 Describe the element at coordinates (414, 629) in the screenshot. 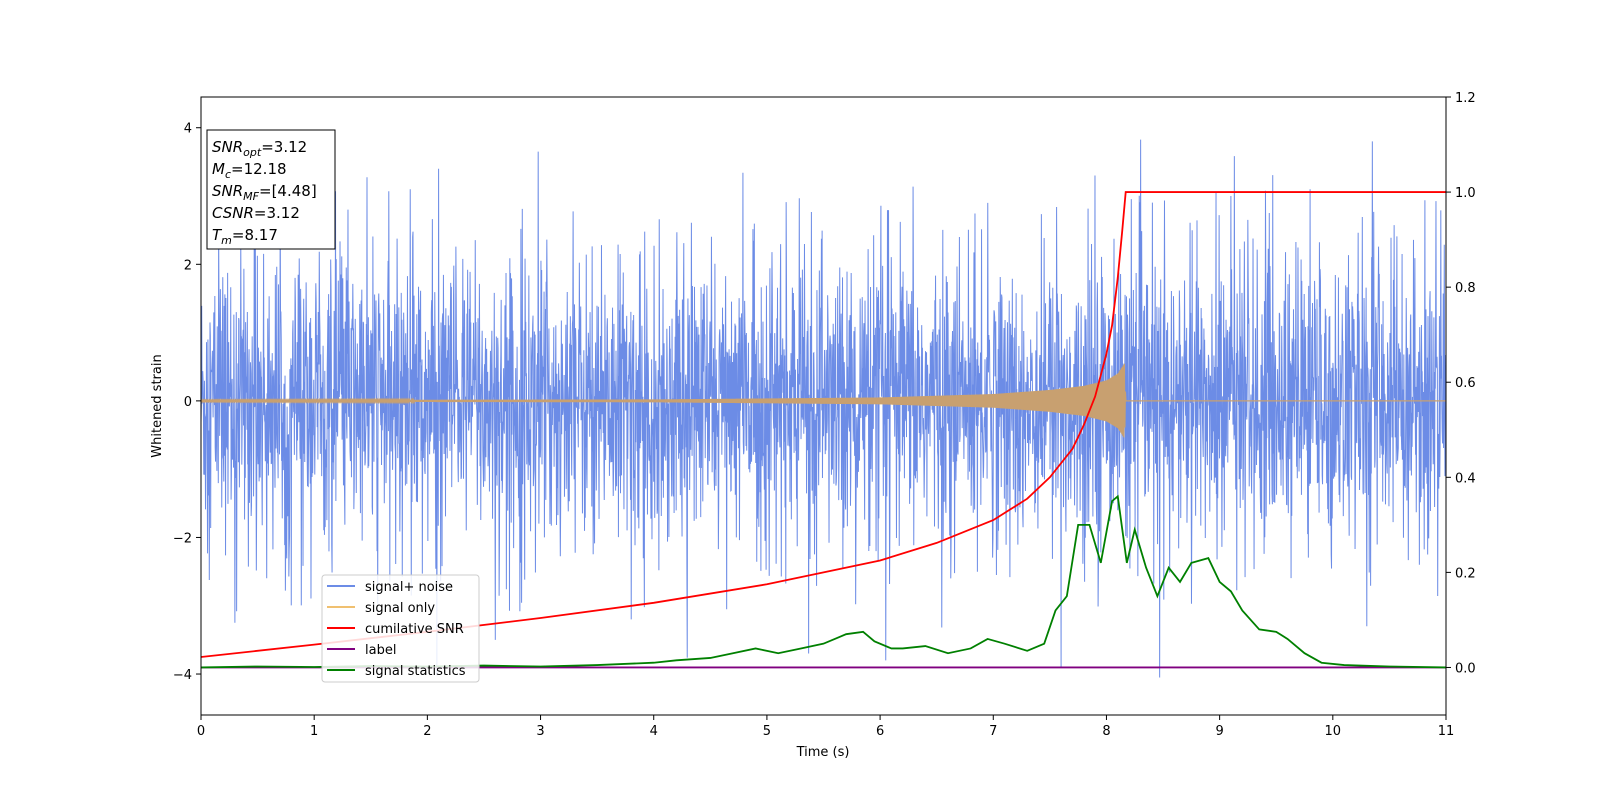

I see `legend-label: cumilative SNR` at that location.